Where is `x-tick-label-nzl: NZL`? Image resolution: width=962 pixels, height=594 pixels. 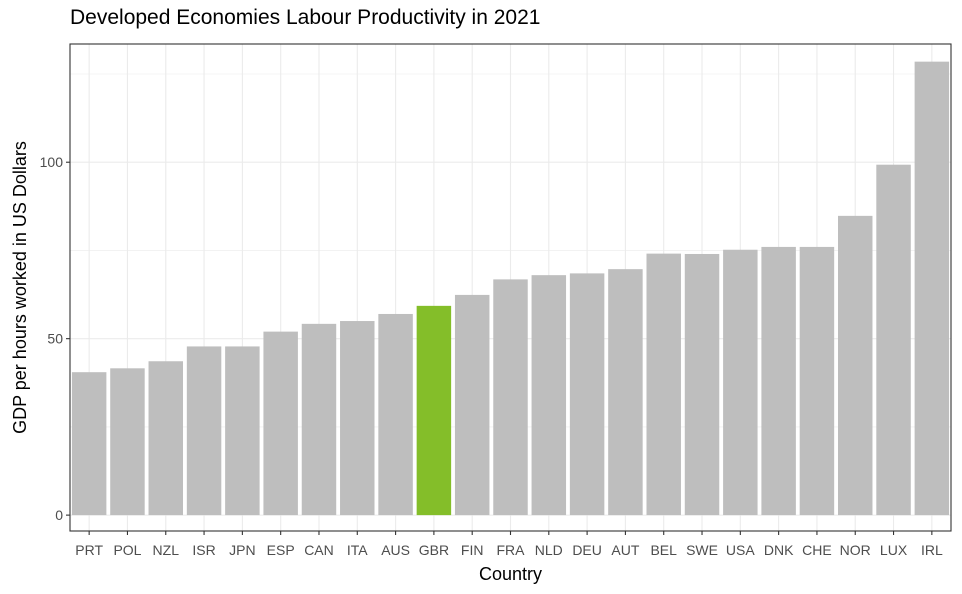
x-tick-label-nzl: NZL is located at coordinates (166, 550).